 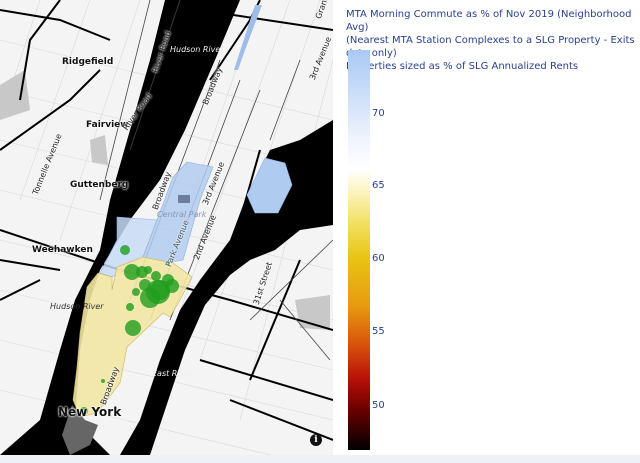 What do you see at coordinates (99, 185) in the screenshot?
I see `place-label: Guttenberg` at bounding box center [99, 185].